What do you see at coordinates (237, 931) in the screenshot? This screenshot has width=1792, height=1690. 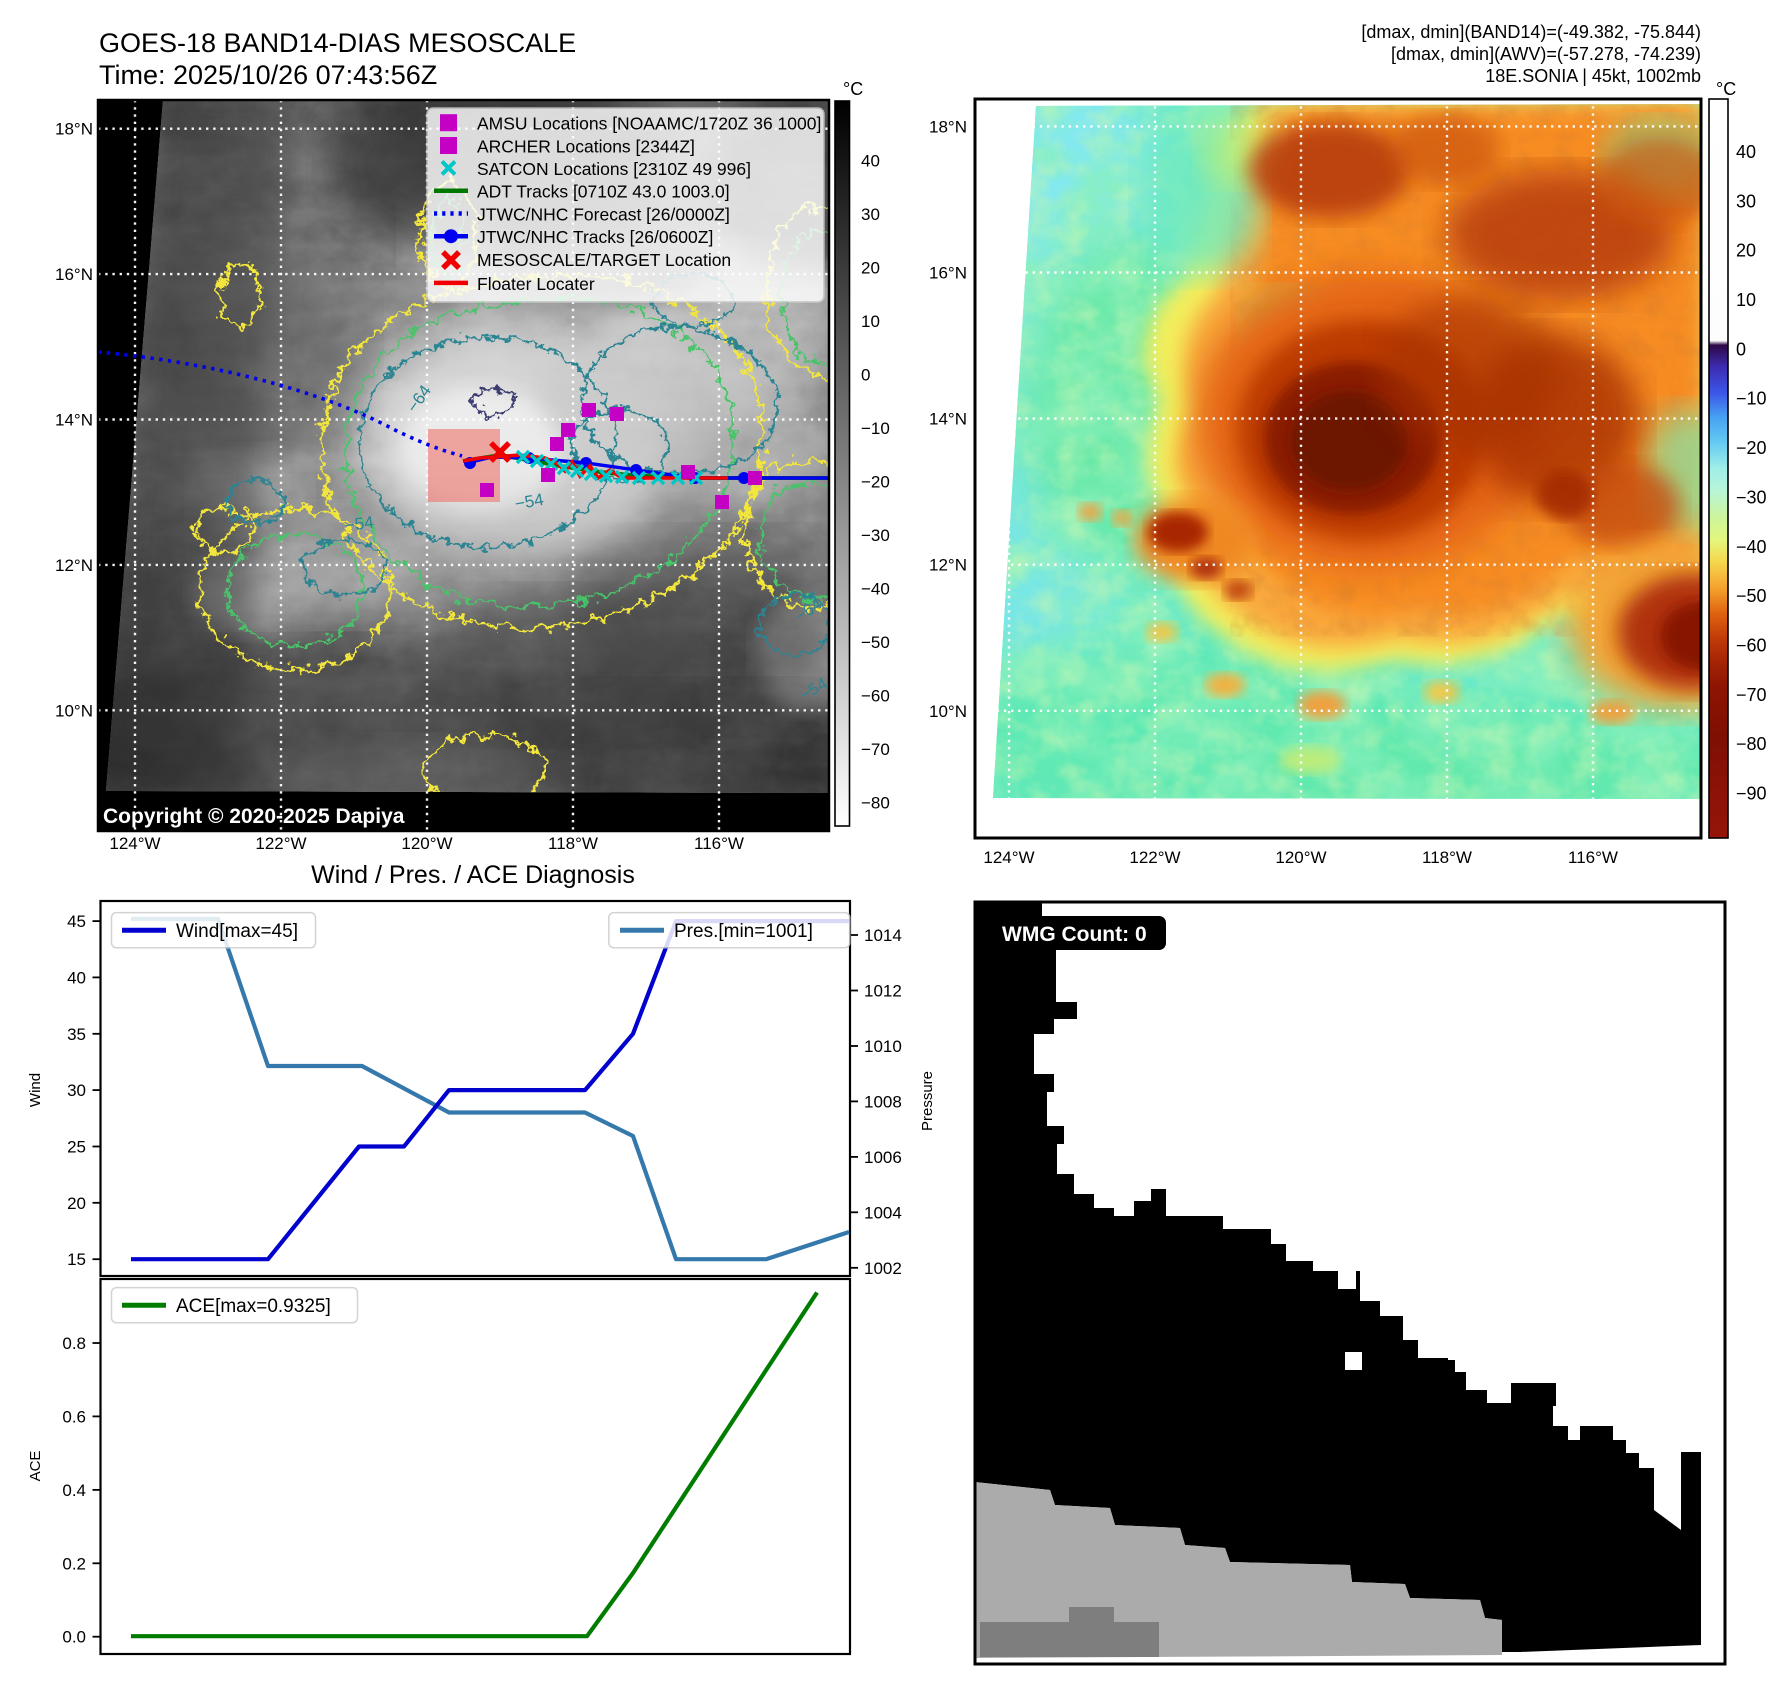 I see `svg-text: Wind[max=45]` at bounding box center [237, 931].